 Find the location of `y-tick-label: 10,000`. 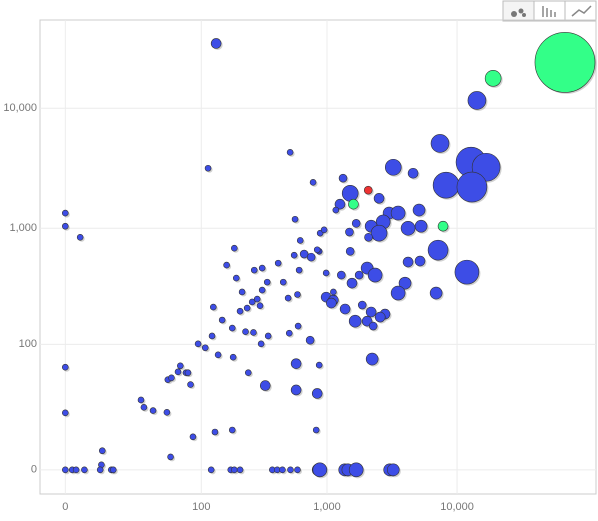

y-tick-label: 10,000 is located at coordinates (20, 108).